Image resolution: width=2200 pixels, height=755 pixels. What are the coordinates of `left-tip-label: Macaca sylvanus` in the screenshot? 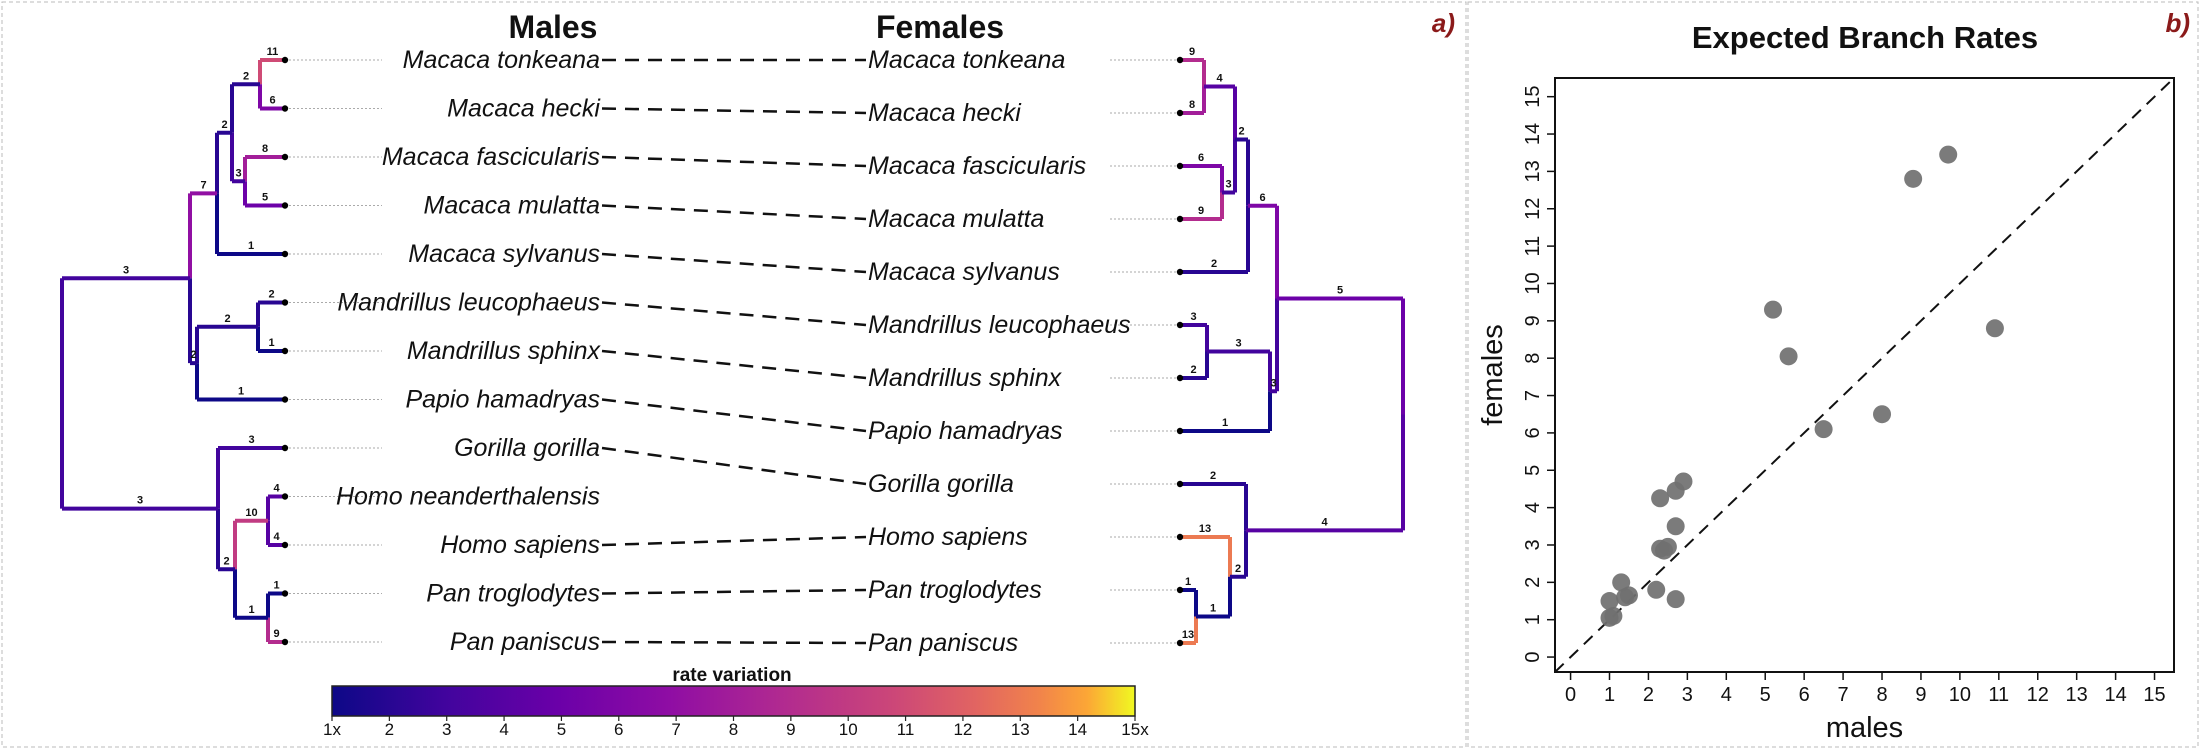 It's located at (504, 254).